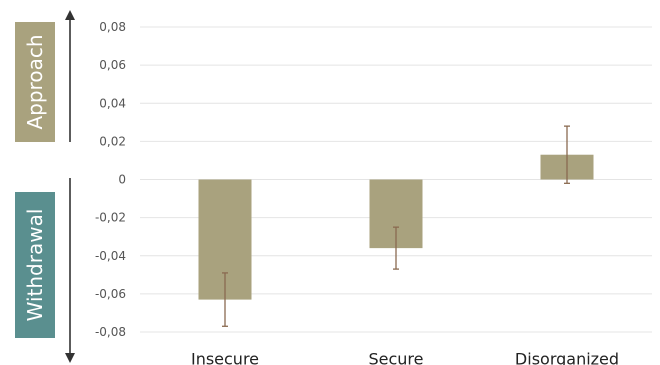  What do you see at coordinates (567, 154) in the screenshot?
I see `error-bar-disorganized` at bounding box center [567, 154].